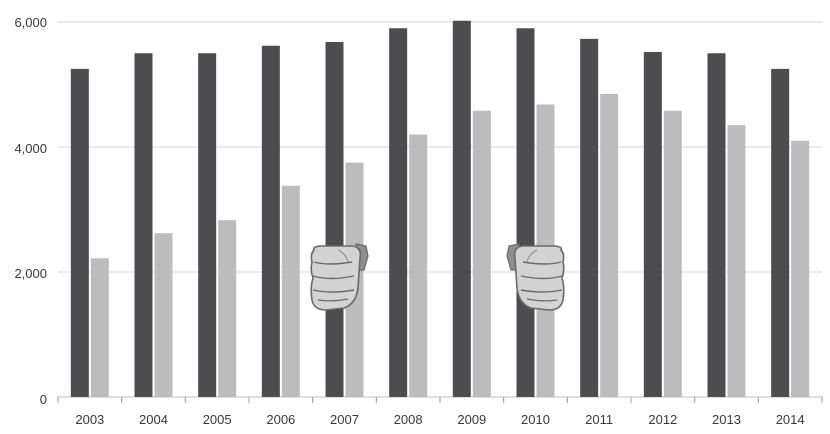  Describe the element at coordinates (662, 419) in the screenshot. I see `x-tick-label: 2012` at that location.